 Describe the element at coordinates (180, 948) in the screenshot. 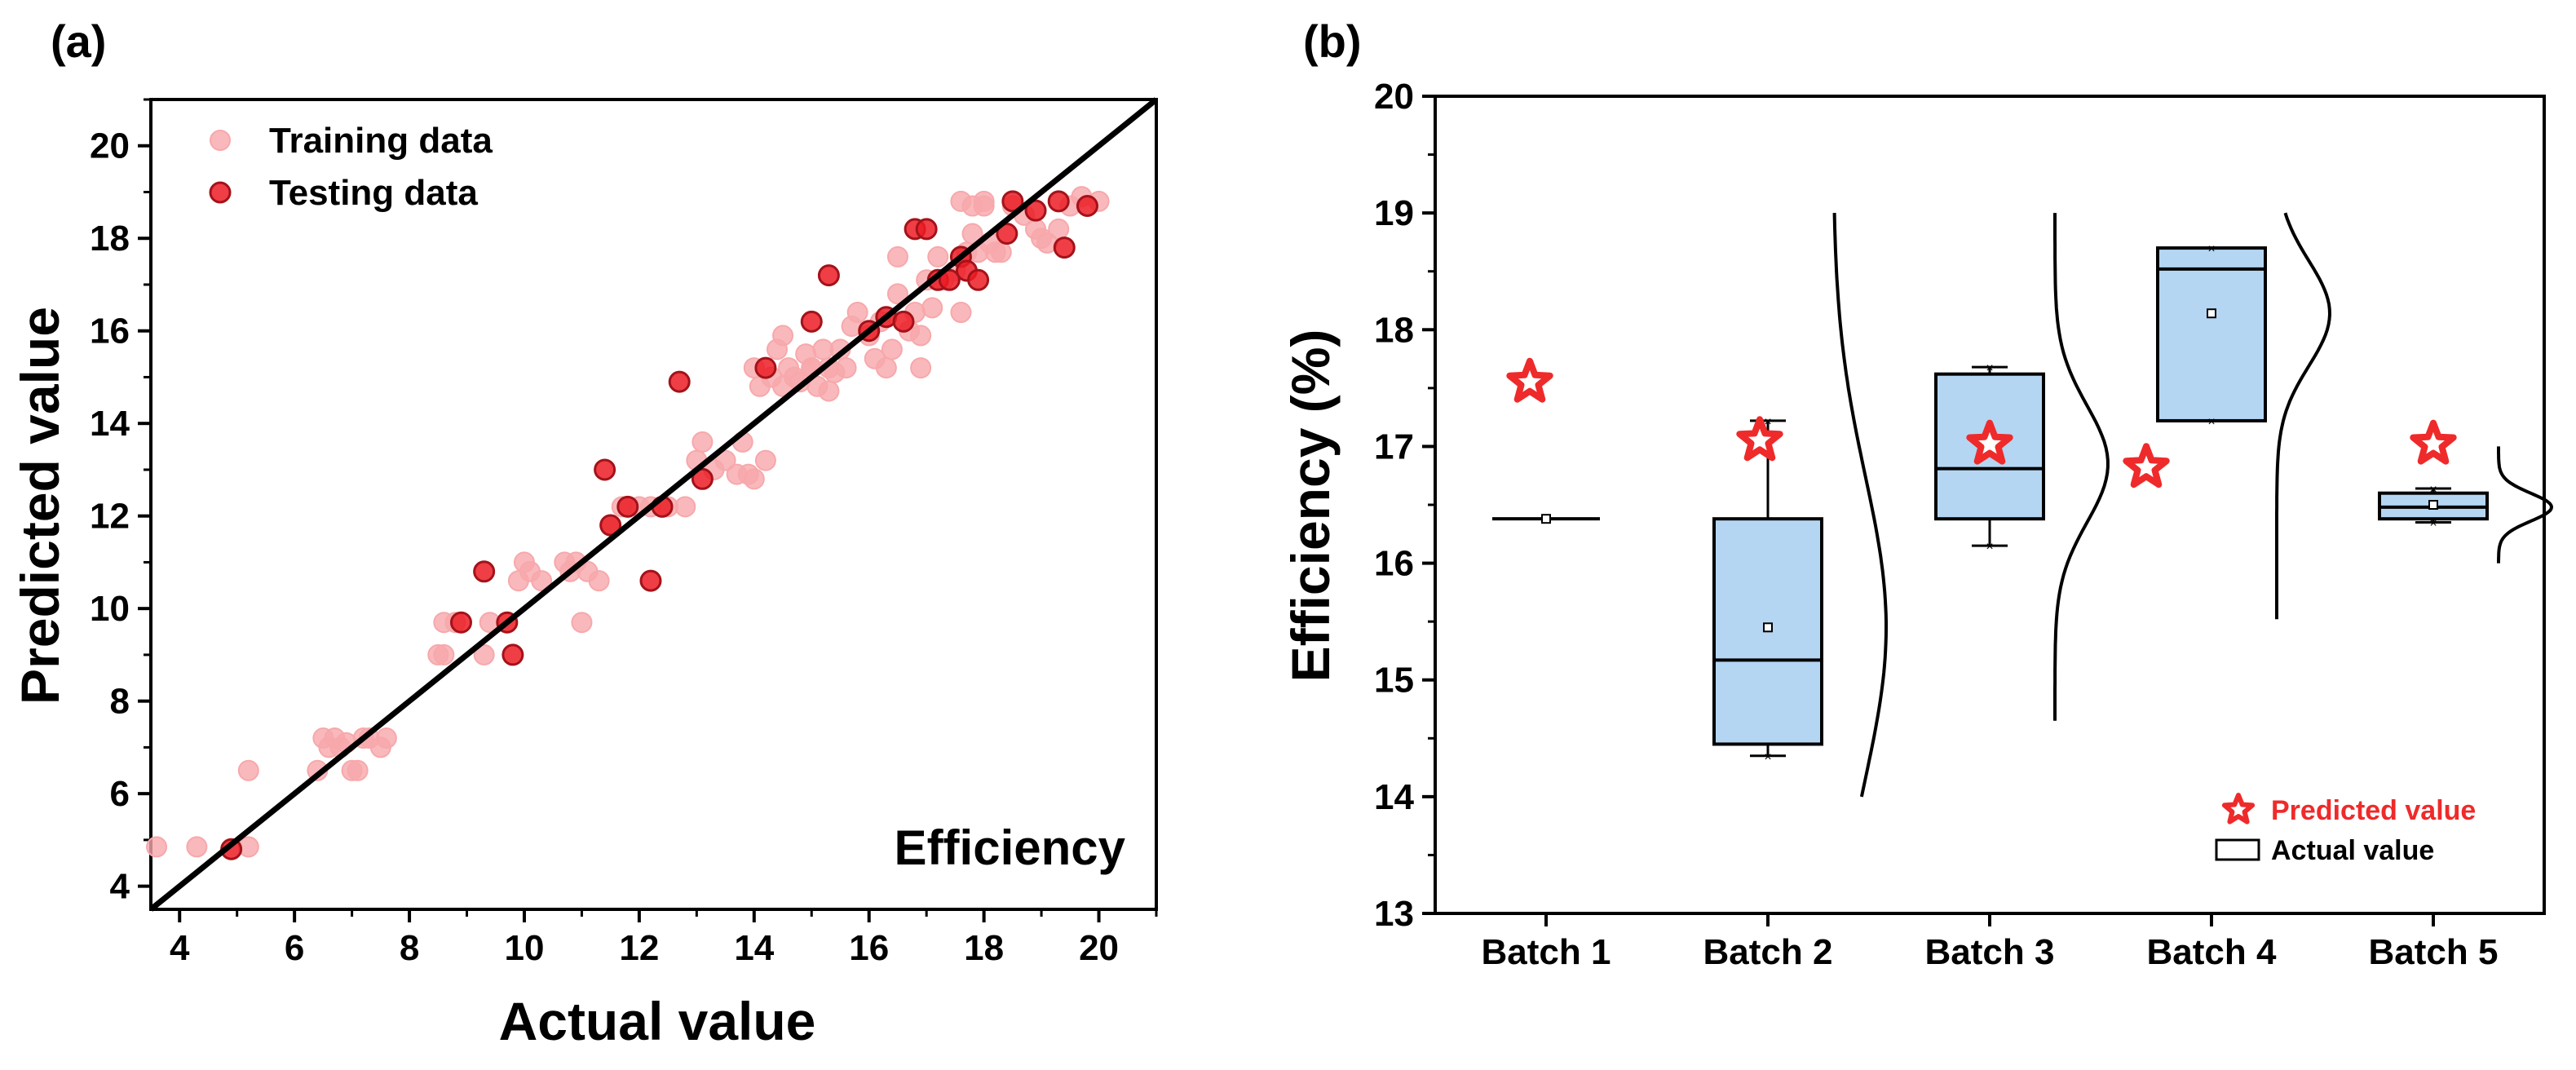

I see `x-tick-label: 4` at that location.